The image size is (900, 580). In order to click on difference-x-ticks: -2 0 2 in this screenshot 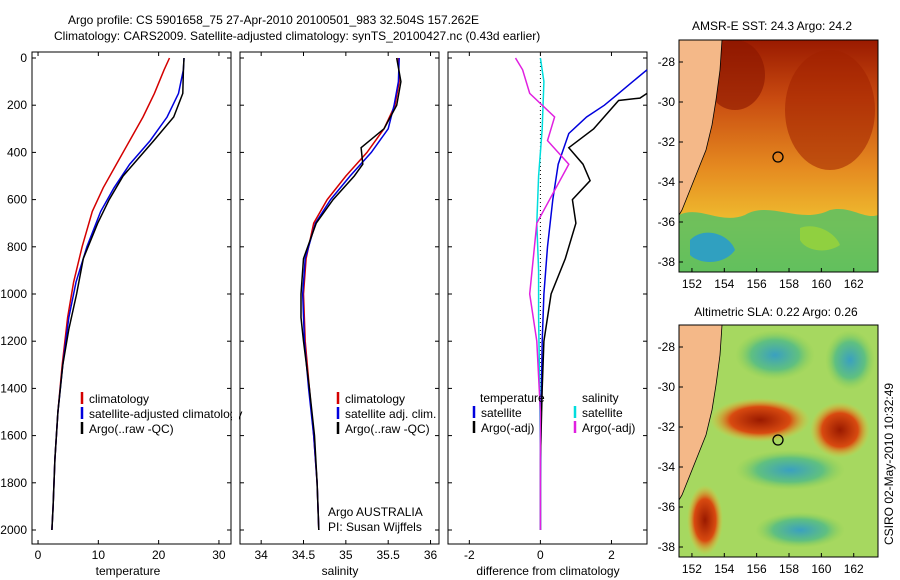, I will do `click(539, 307)`.